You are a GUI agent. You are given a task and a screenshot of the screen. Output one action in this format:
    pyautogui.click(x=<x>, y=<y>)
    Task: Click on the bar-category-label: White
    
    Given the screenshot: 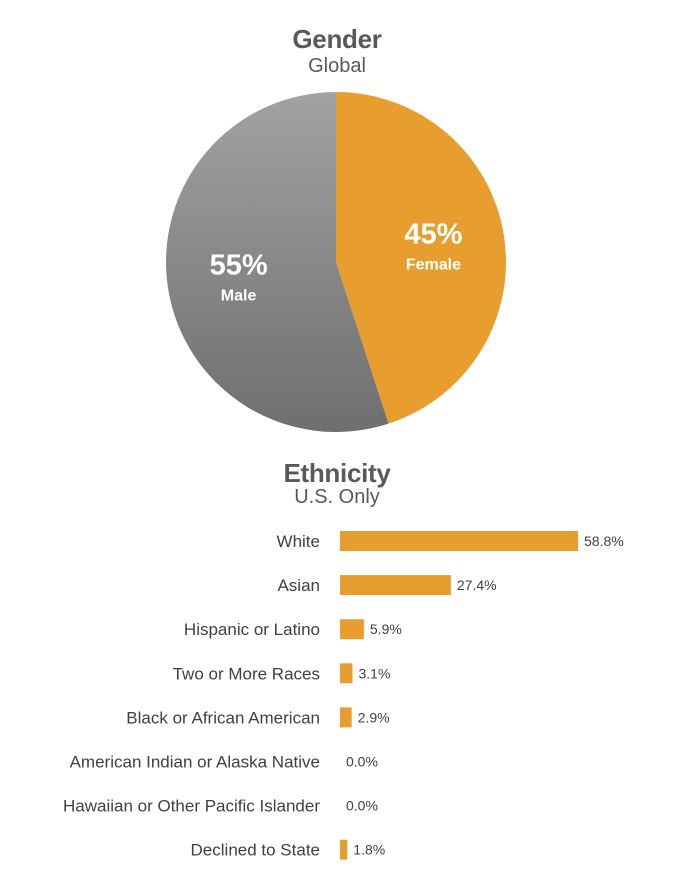 What is the action you would take?
    pyautogui.click(x=298, y=541)
    